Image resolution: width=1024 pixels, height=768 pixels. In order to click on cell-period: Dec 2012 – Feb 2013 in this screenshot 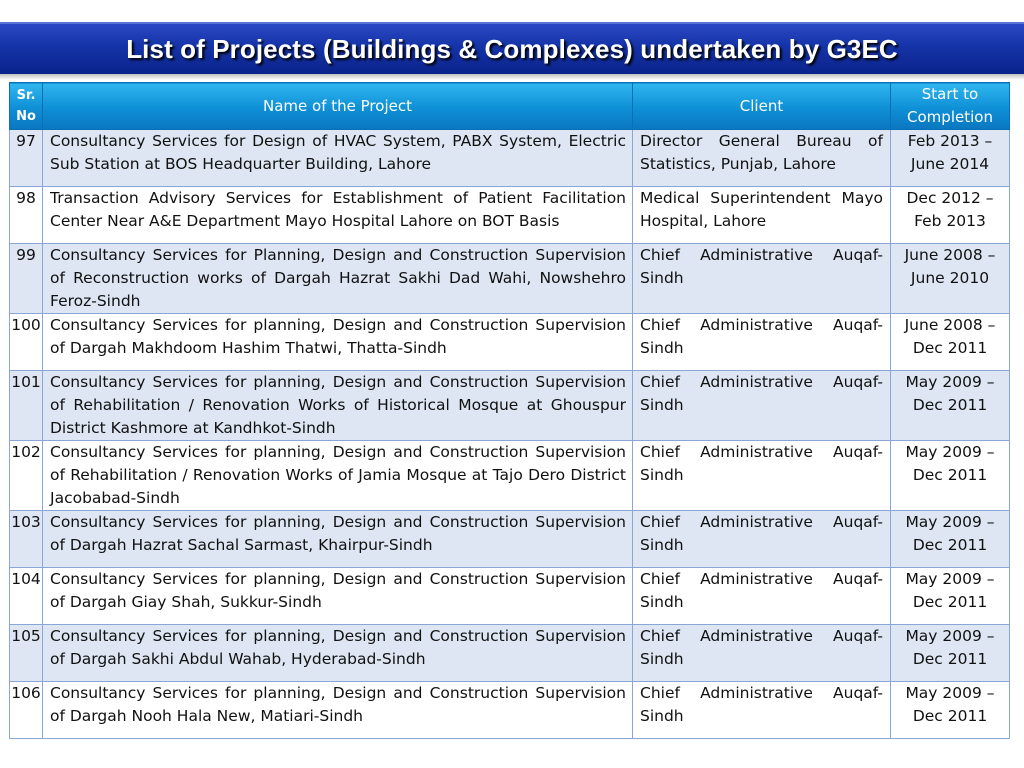, I will do `click(950, 215)`.